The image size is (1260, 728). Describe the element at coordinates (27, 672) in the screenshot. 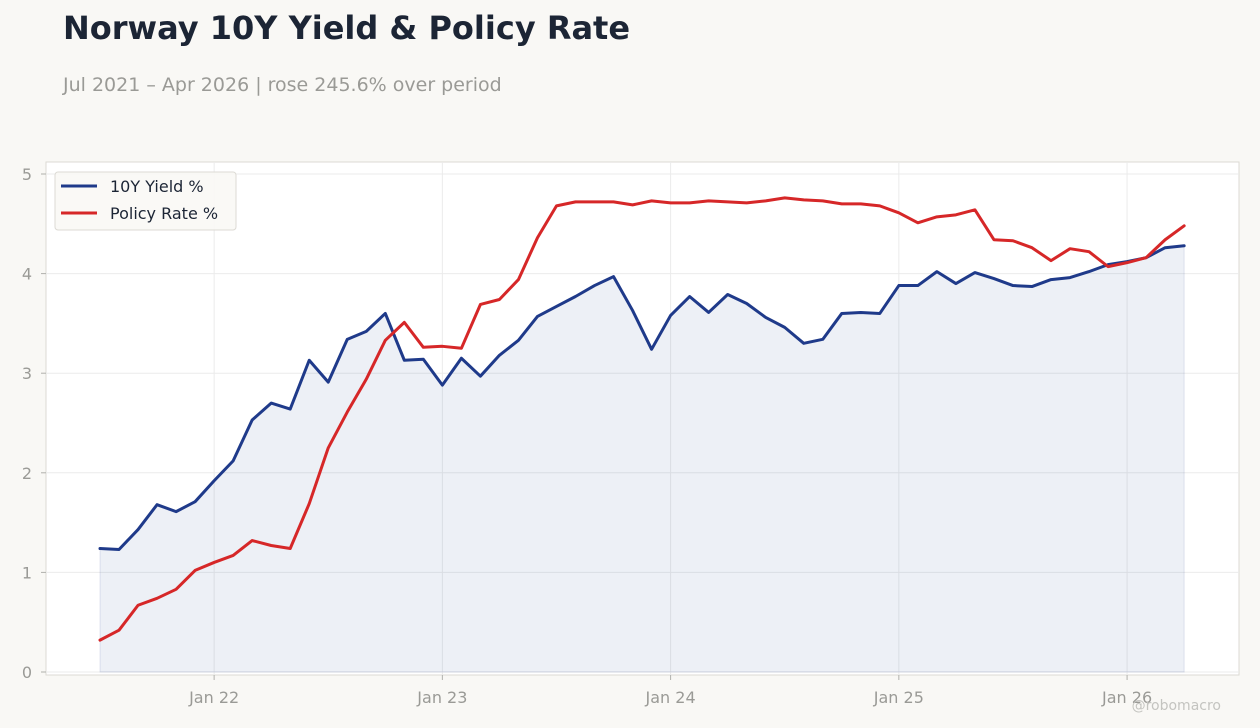

I see `y-tick-label: 0` at that location.